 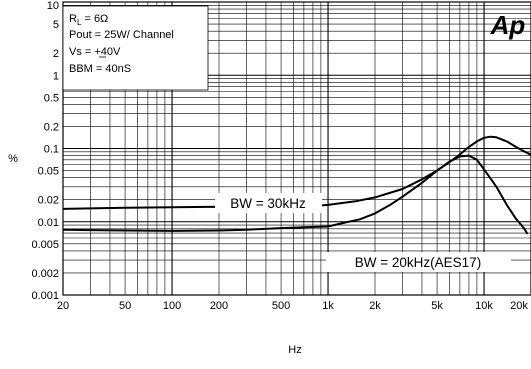 I want to click on x-tick-labels: 20 50 100 200 500 1k 2k 5k 10k 20k, so click(x=292, y=306).